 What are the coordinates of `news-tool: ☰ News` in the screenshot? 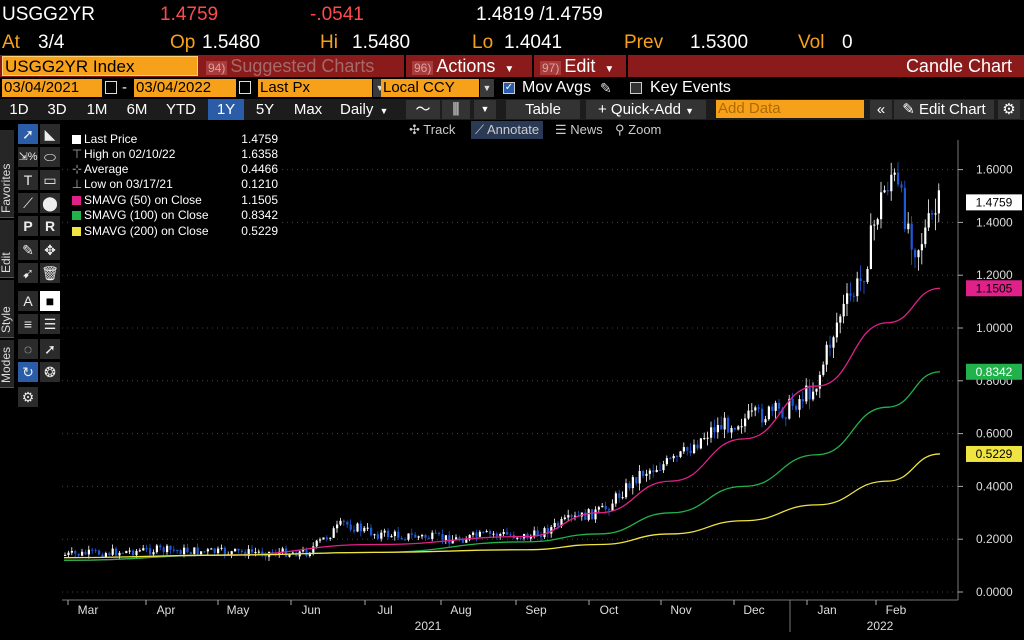 It's located at (579, 130).